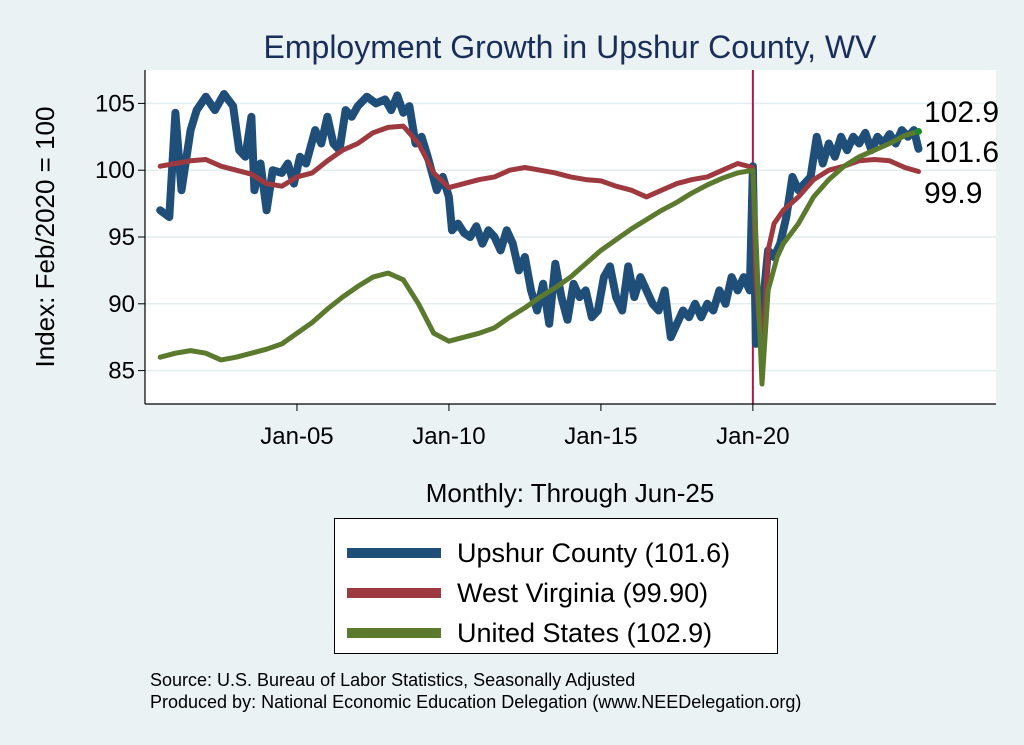  Describe the element at coordinates (918, 131) in the screenshot. I see `series-end-marker` at that location.